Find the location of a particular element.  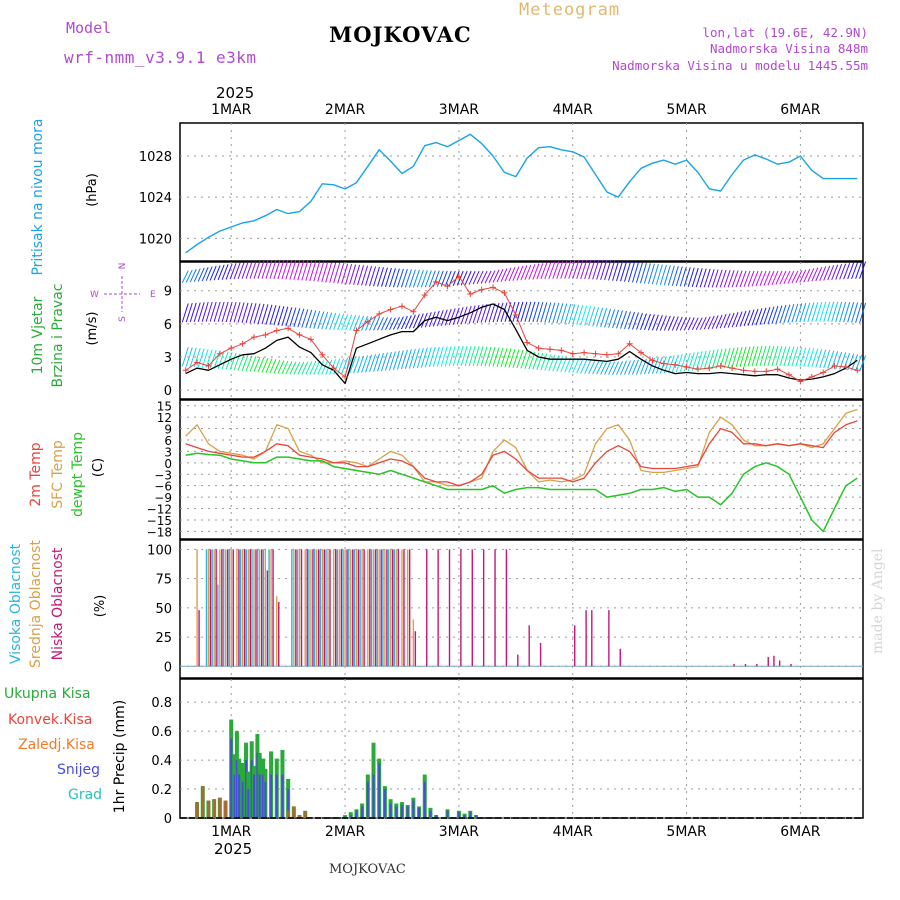

compass-north: N is located at coordinates (123, 266).